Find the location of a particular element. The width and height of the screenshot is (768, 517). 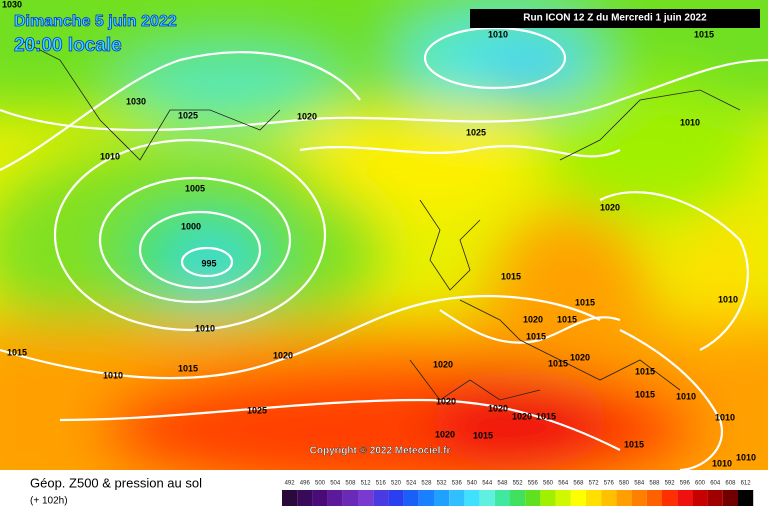

copyright: Copyright © 2022 Meteociel.fr is located at coordinates (380, 451).